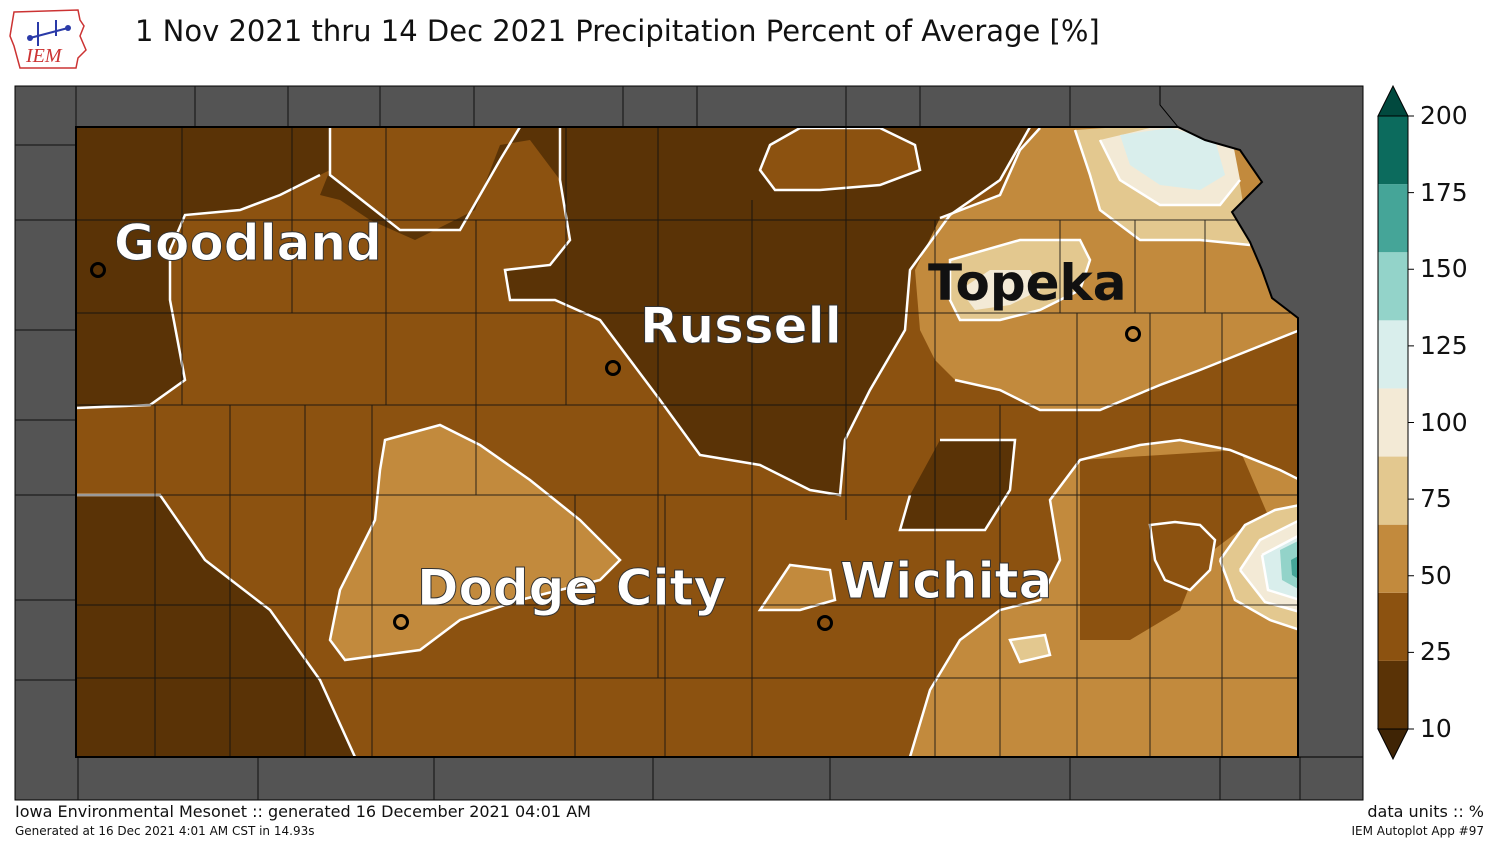 The width and height of the screenshot is (1500, 843). I want to click on logo-text: IEM, so click(44, 56).